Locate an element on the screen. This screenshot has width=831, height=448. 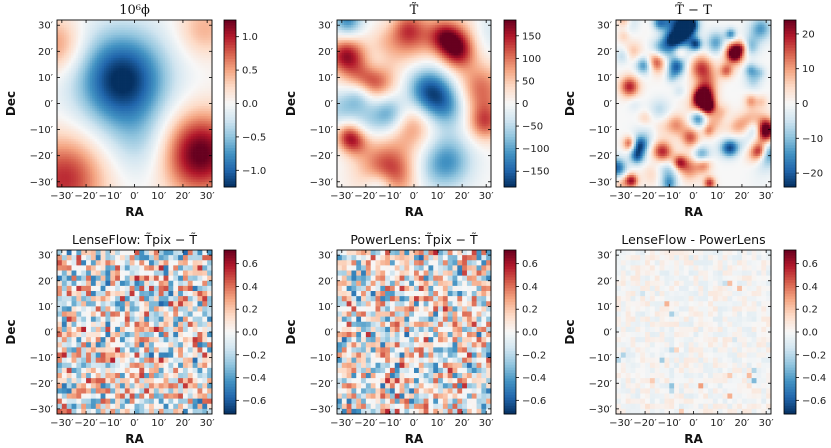
colorbar-tick-label: 0.5 is located at coordinates (250, 71).